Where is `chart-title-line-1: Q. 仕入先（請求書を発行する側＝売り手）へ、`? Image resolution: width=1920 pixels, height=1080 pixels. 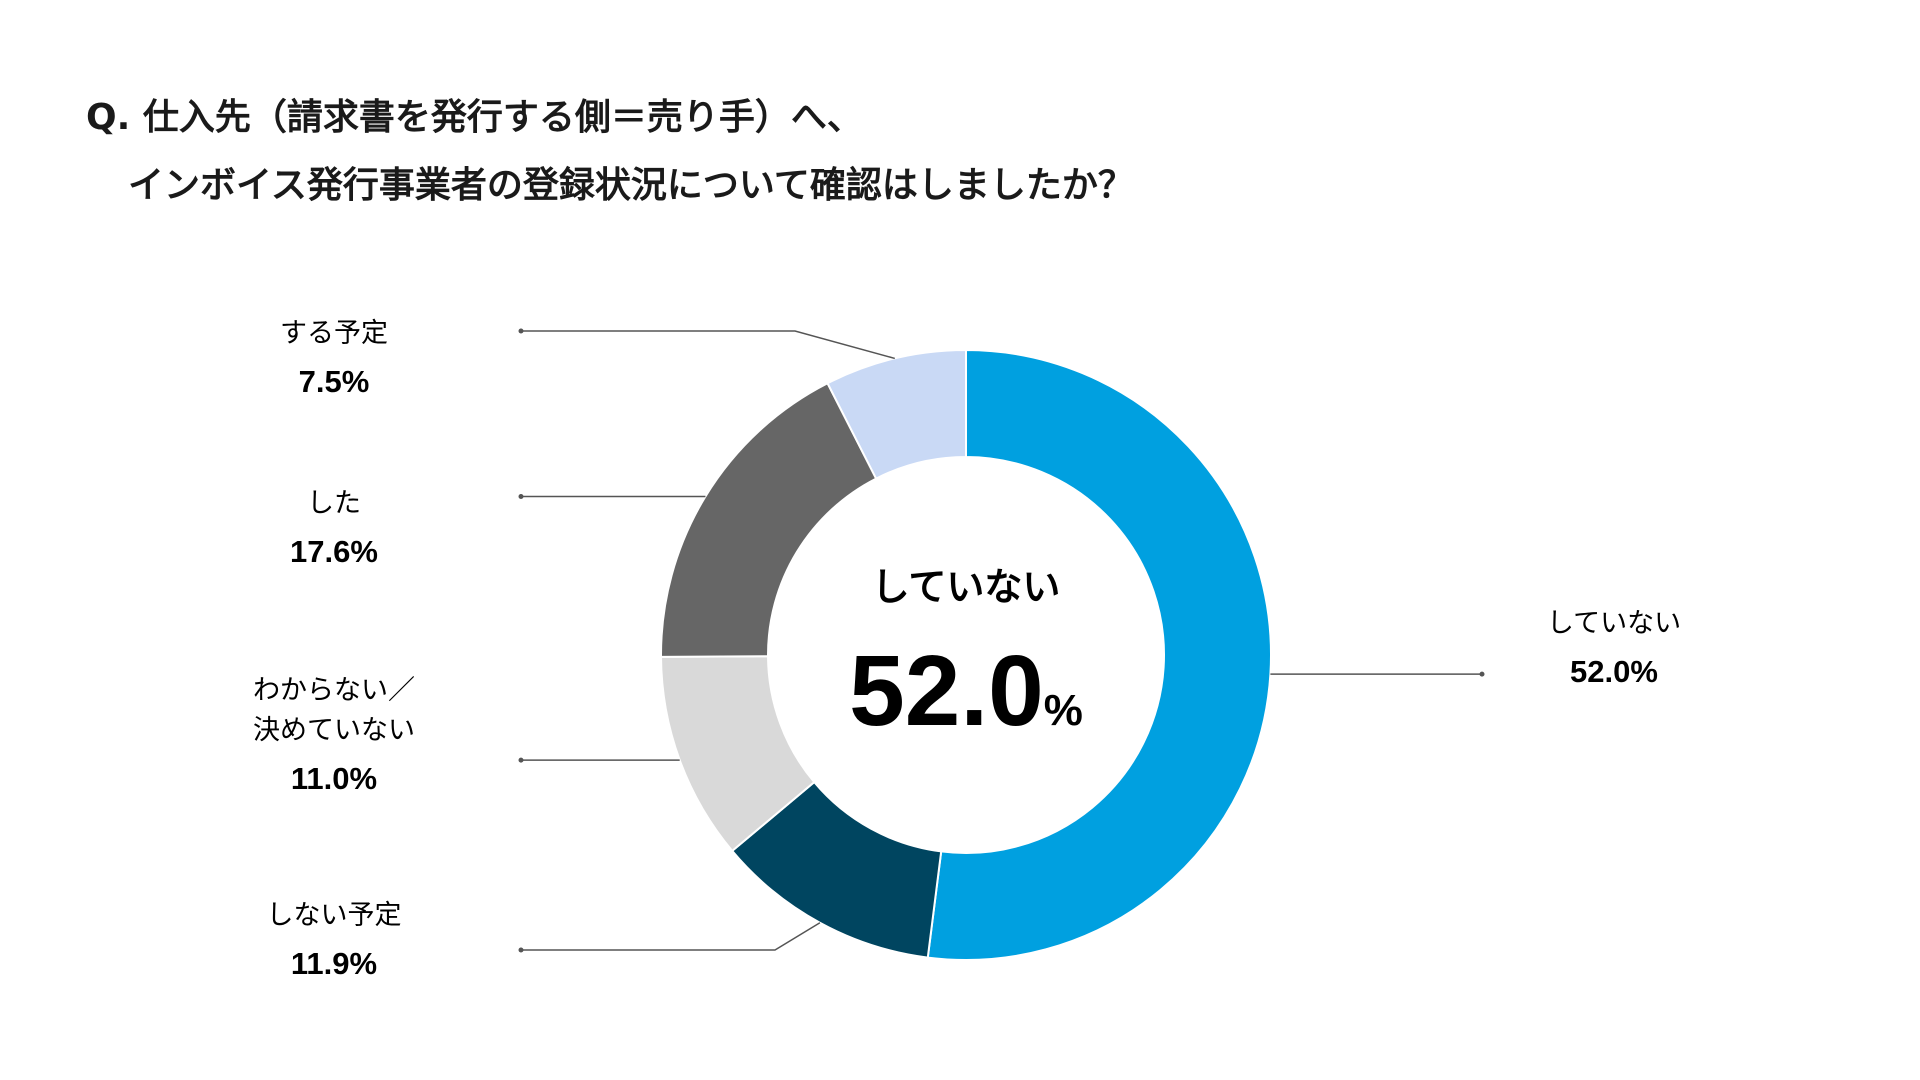
chart-title-line-1: Q. 仕入先（請求書を発行する側＝売り手）へ、 is located at coordinates (474, 117).